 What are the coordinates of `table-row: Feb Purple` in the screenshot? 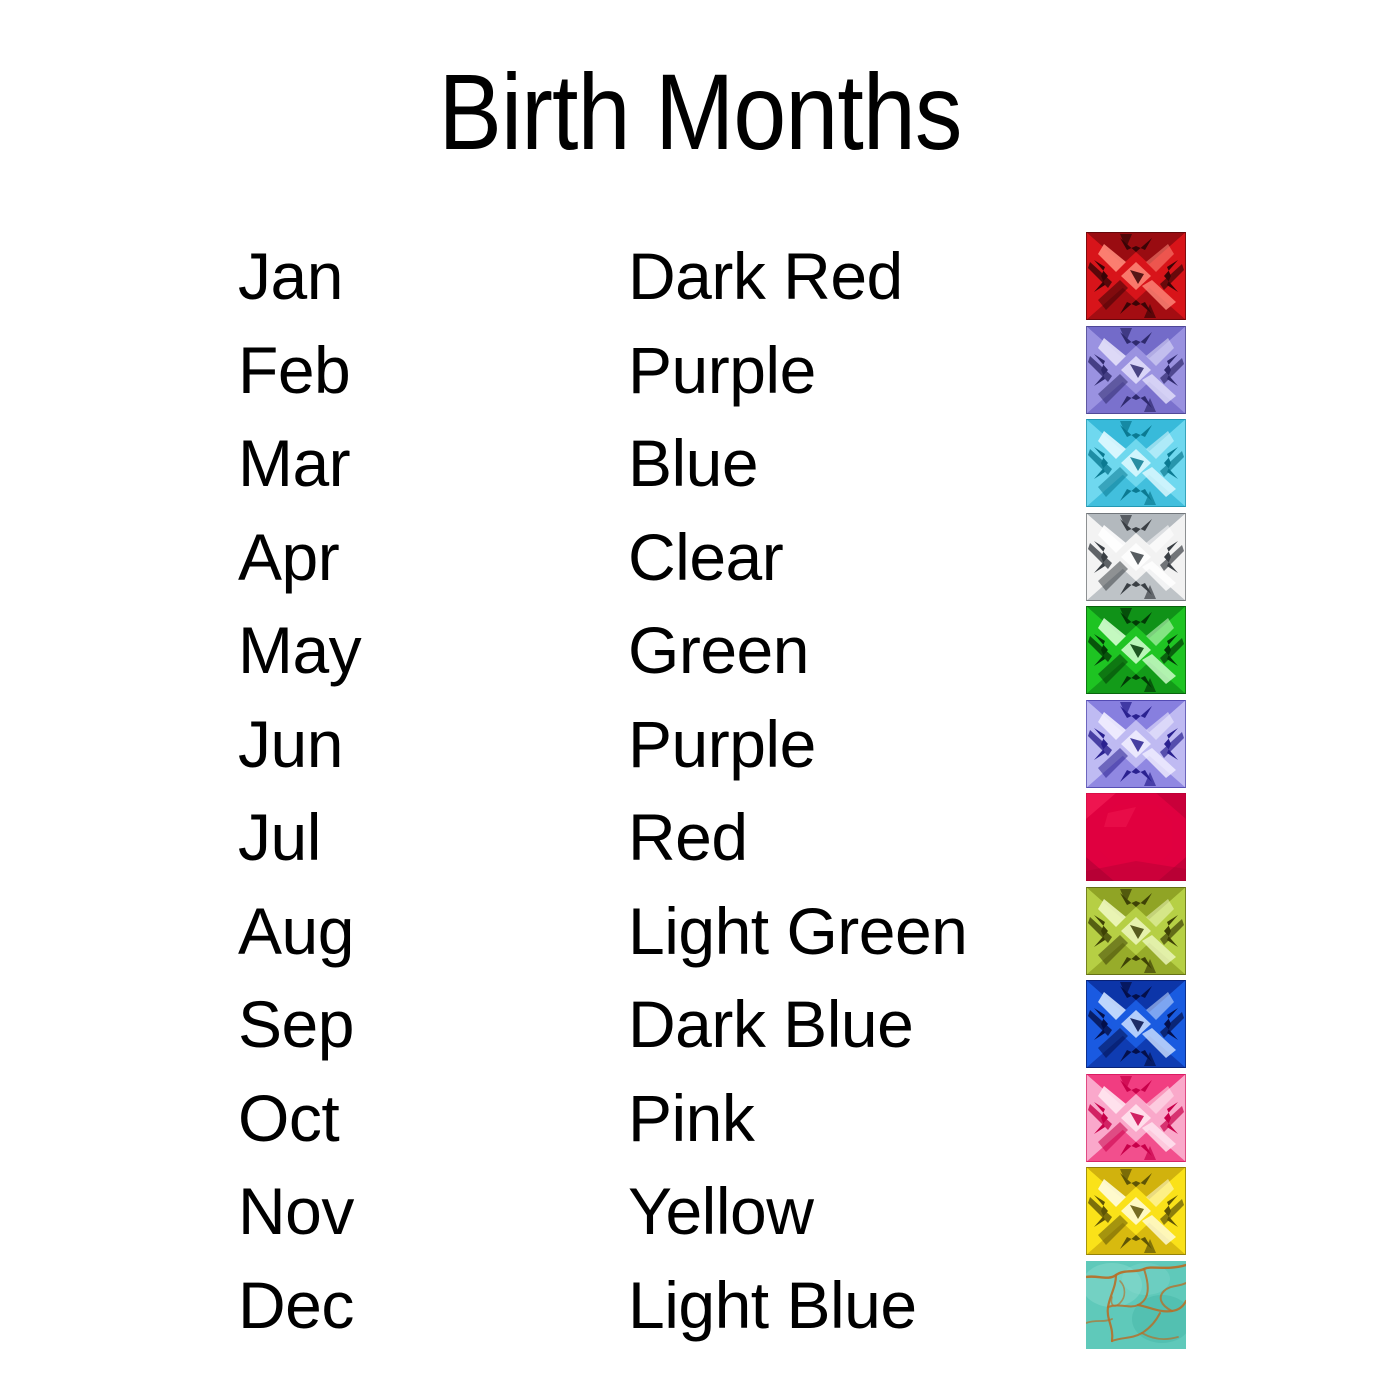 It's located at (700, 372).